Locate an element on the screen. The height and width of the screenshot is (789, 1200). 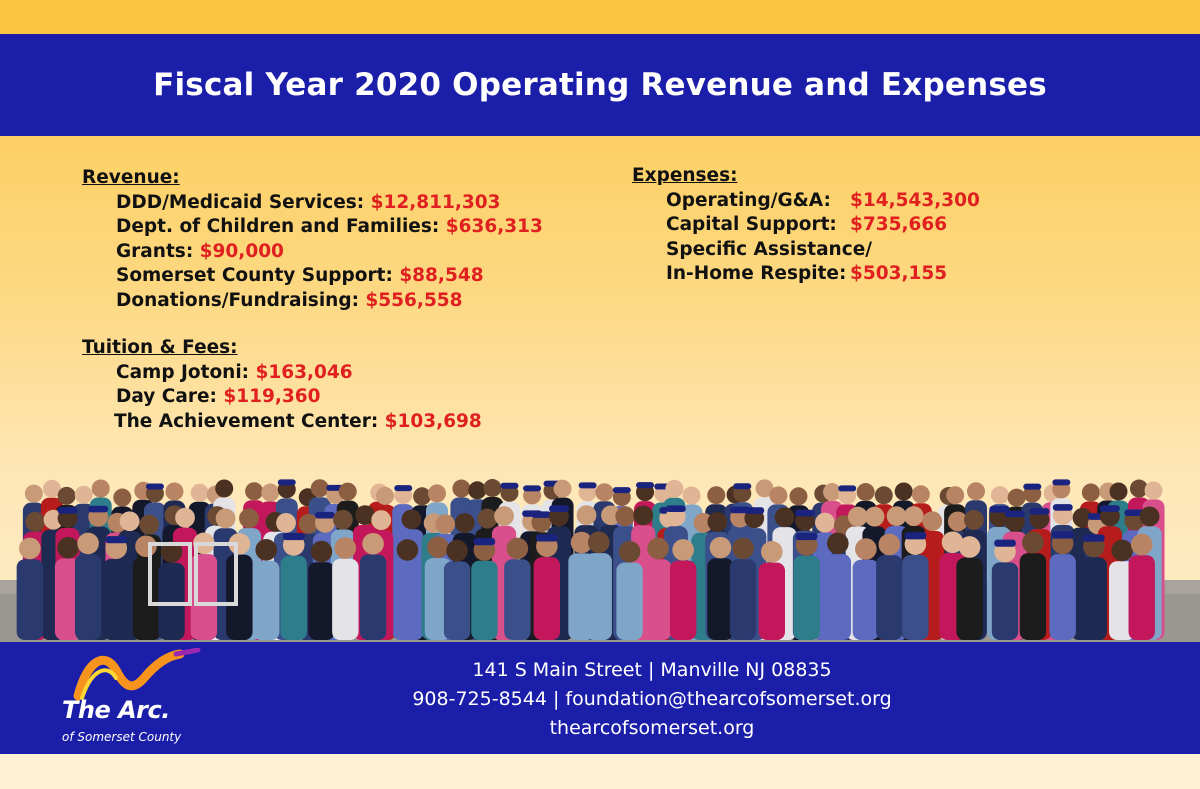
logo-subtitle: of Somerset County is located at coordinates (122, 737).